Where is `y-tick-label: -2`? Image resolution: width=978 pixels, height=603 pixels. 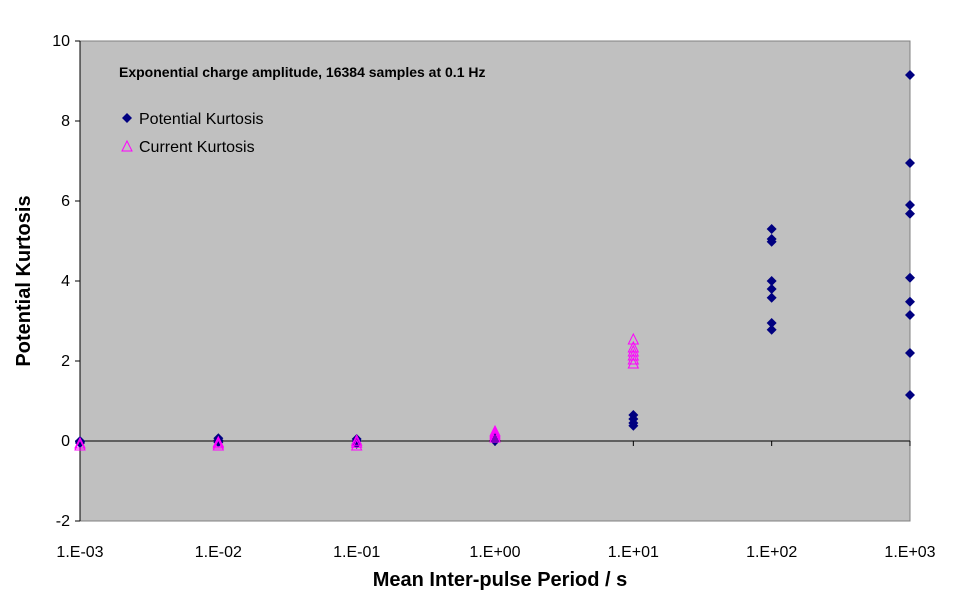
y-tick-label: -2 is located at coordinates (63, 521).